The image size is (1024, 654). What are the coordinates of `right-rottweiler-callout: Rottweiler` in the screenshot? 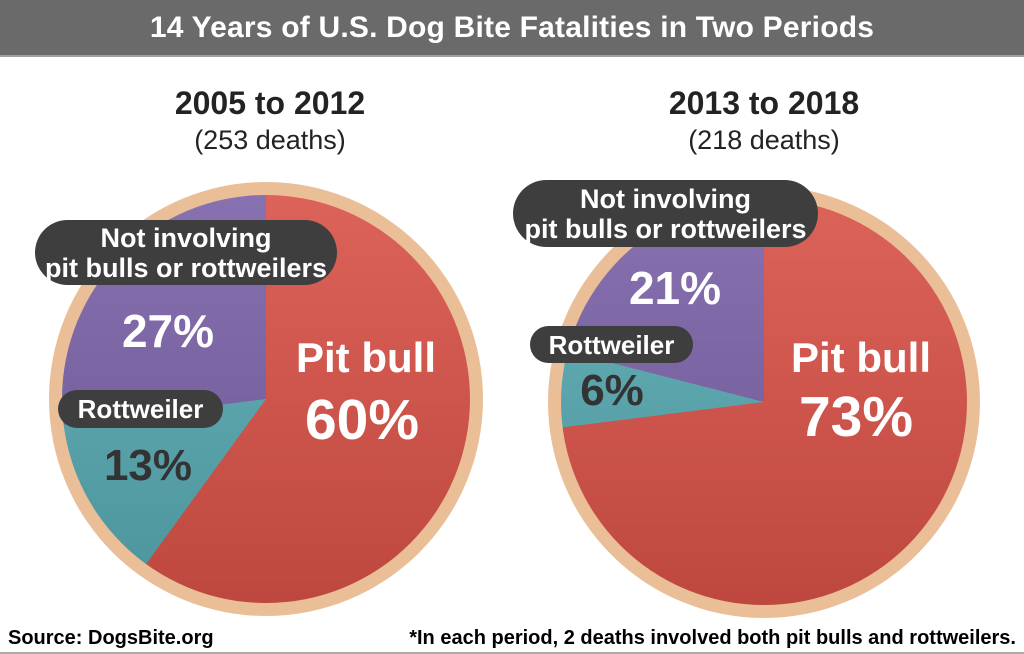 It's located at (611, 344).